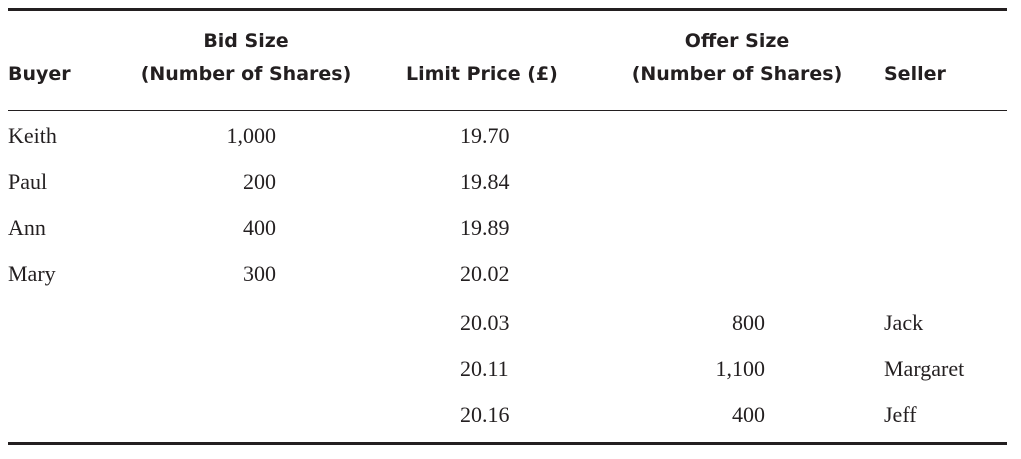 The width and height of the screenshot is (1021, 459). Describe the element at coordinates (748, 414) in the screenshot. I see `cell-offer-size: 400` at that location.